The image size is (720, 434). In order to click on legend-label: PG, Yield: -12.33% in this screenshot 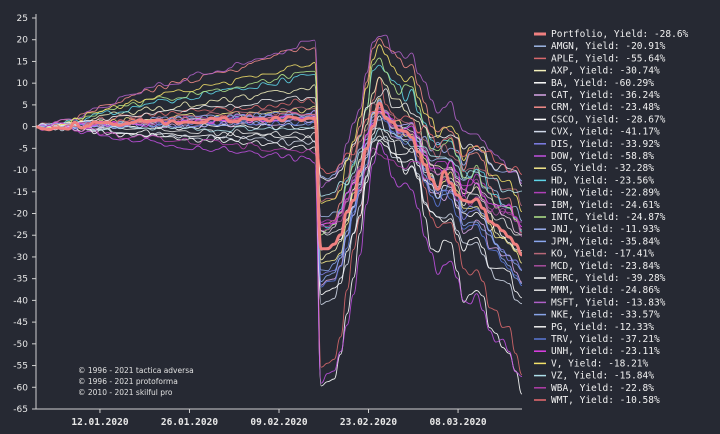, I will do `click(602, 327)`.